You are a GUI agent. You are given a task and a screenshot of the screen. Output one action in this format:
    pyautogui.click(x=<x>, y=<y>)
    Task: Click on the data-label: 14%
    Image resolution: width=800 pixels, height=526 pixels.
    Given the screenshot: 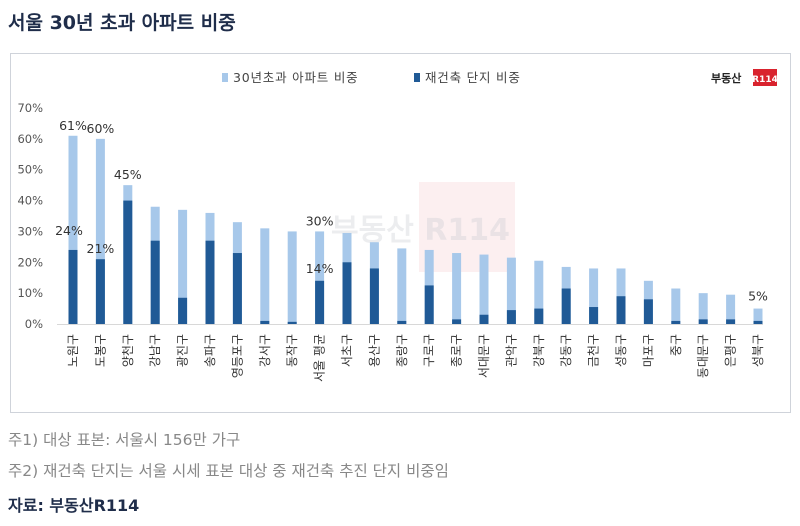 What is the action you would take?
    pyautogui.click(x=320, y=268)
    